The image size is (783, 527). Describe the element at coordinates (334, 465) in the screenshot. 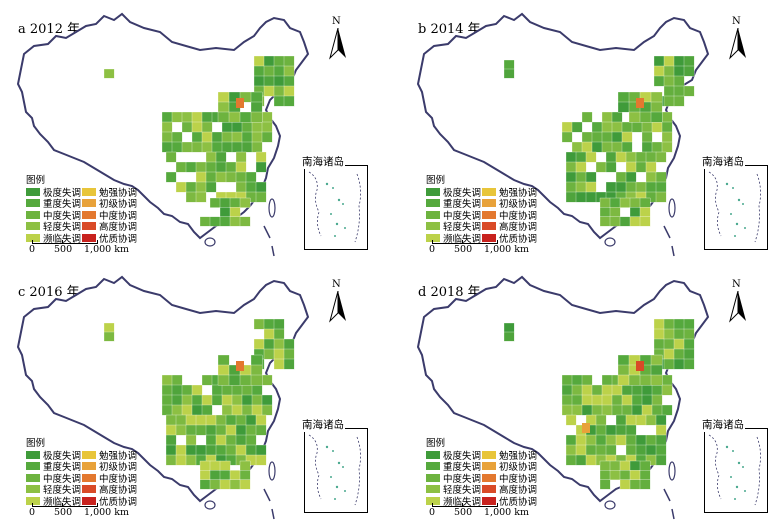

I see `south-china-sea-inset: 南海诸岛` at that location.